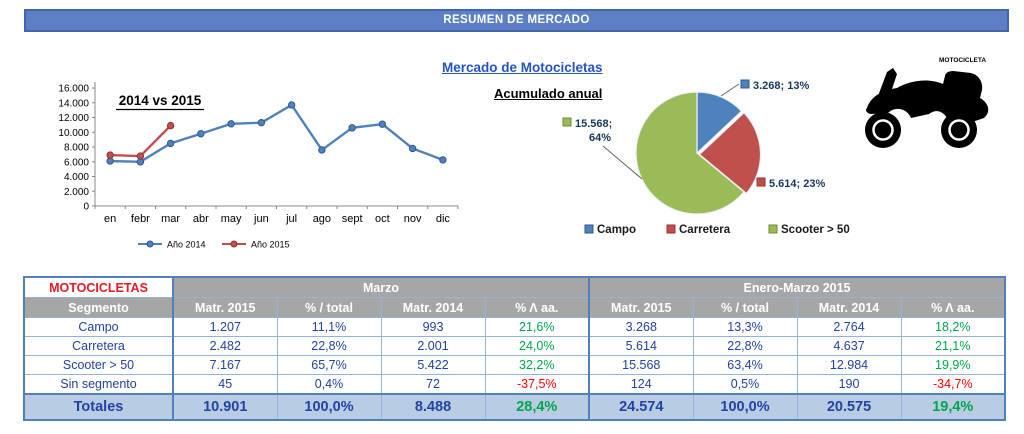  I want to click on table-cell: 45, so click(225, 384).